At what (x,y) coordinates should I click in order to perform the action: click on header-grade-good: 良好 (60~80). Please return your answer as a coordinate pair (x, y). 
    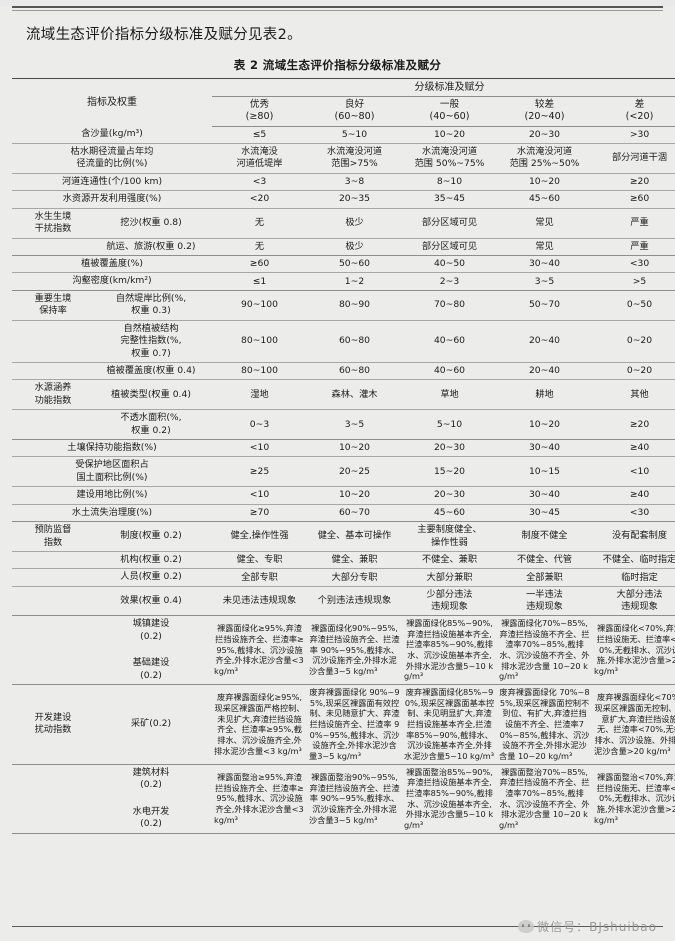
    Looking at the image, I should click on (354, 111).